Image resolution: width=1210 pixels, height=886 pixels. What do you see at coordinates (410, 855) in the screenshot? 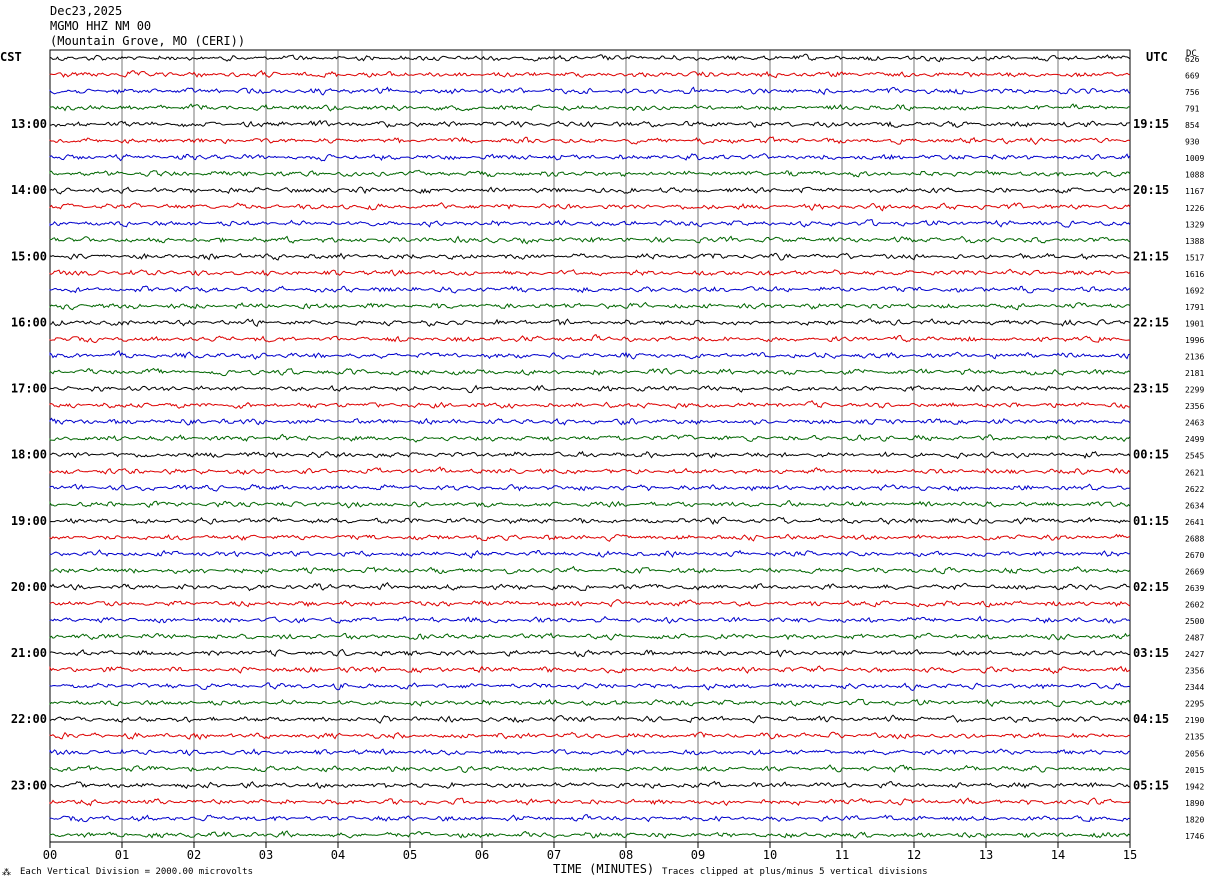
I see `x-tick-label: 05` at bounding box center [410, 855].